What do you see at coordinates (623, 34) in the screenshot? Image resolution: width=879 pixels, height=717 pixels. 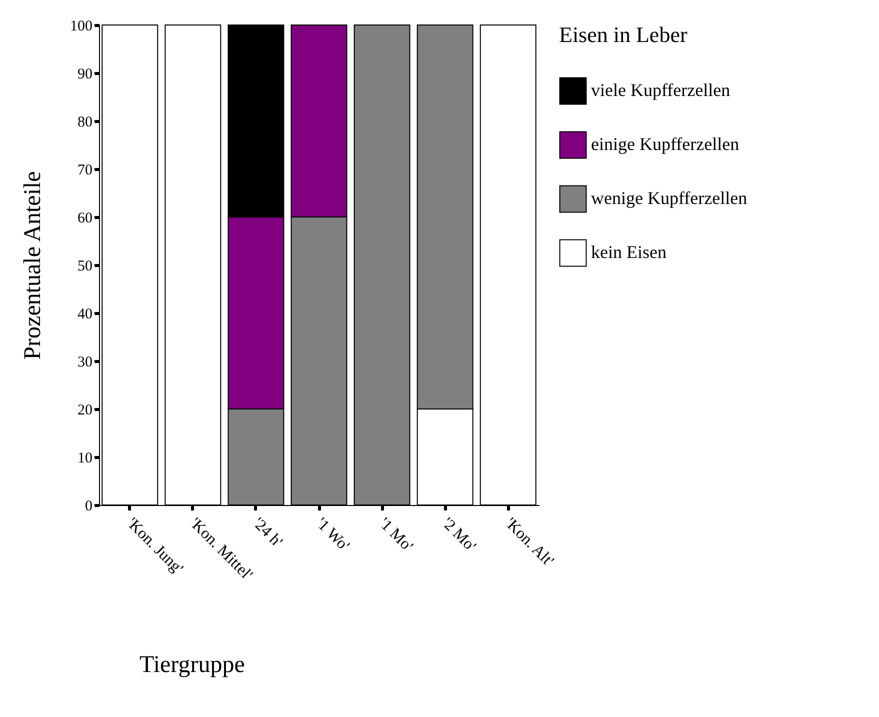 I see `legend-title: Eisen in Leber` at bounding box center [623, 34].